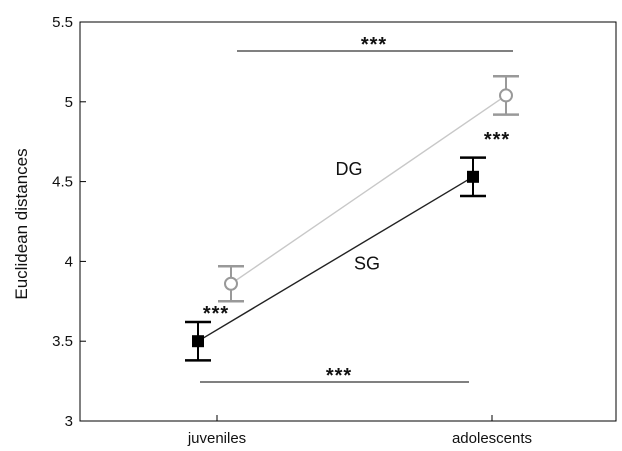  What do you see at coordinates (69, 222) in the screenshot?
I see `y-axis: 3 3.5 4 4.5 5 5.5` at bounding box center [69, 222].